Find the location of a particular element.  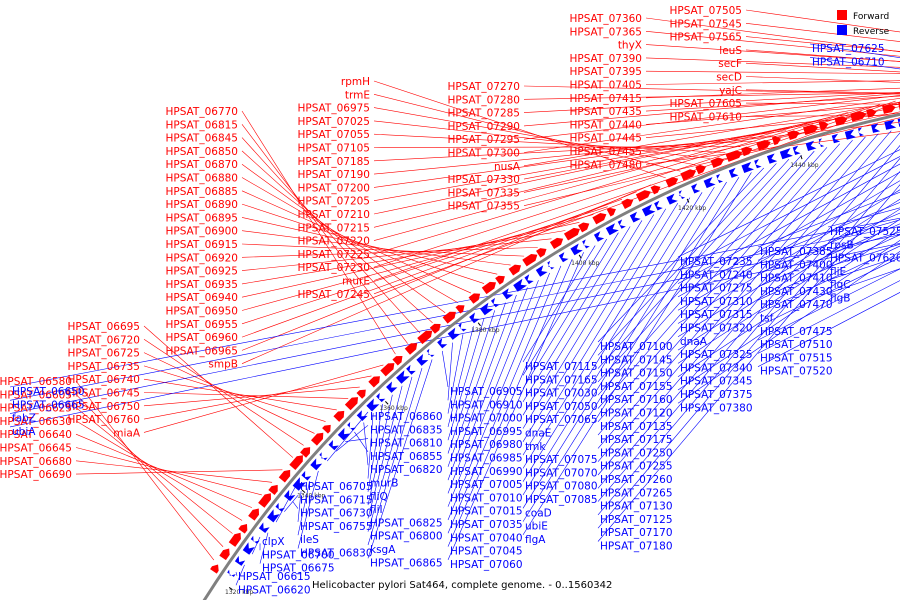

gene-label-forward: HPSAT_06720 is located at coordinates (103, 340).